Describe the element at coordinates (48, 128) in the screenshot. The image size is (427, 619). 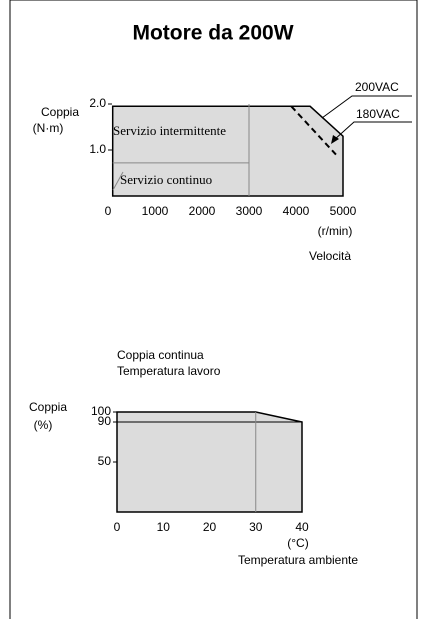
I see `y-axis-label: (N·m)` at that location.